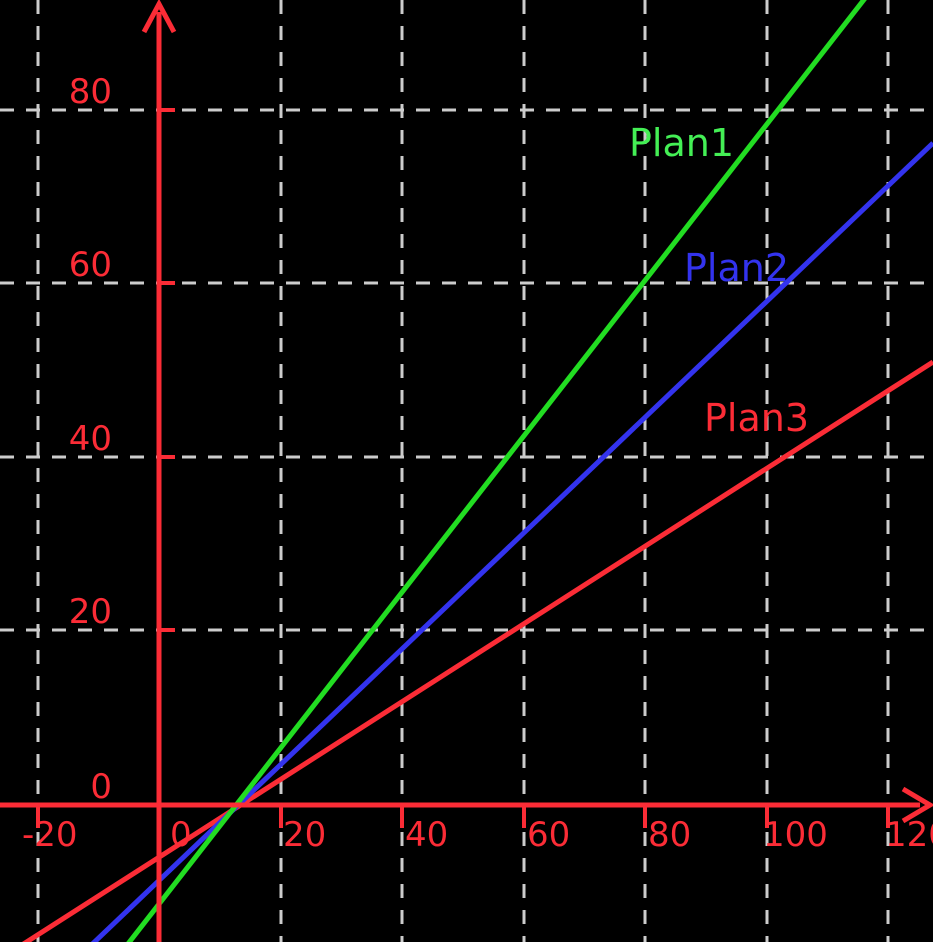 This screenshot has height=942, width=933. I want to click on x-tick-label-20: 20, so click(305, 835).